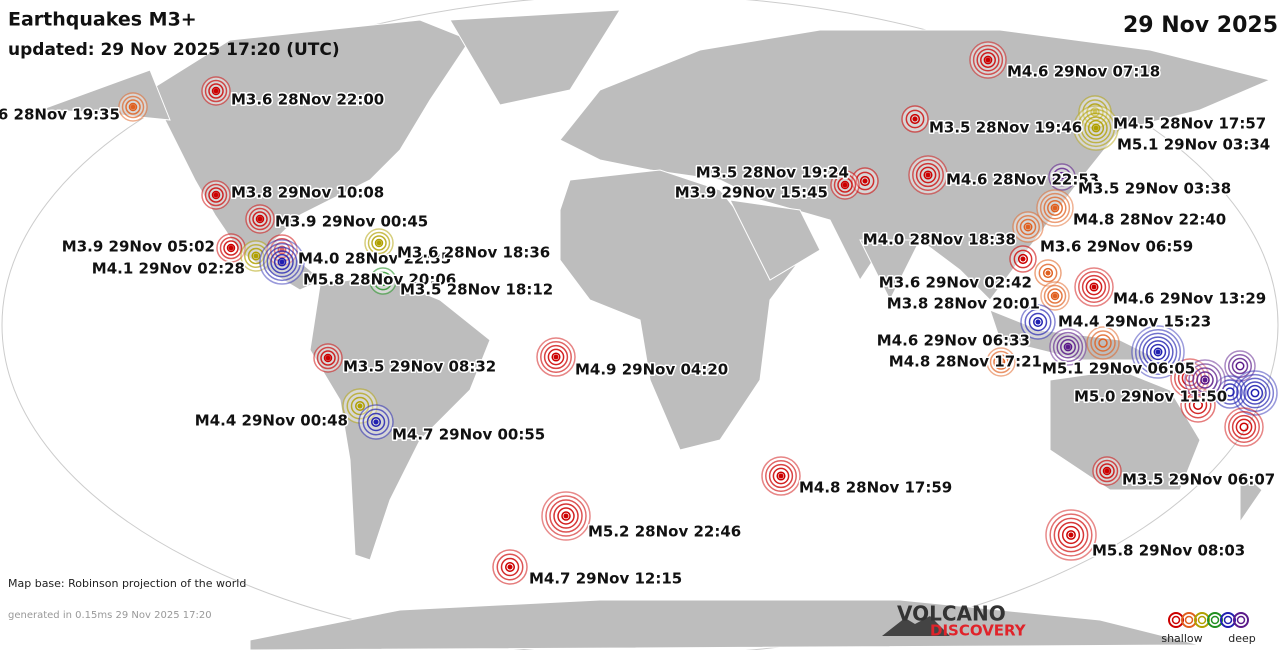 The width and height of the screenshot is (1280, 650). I want to click on antarctica, so click(725, 624).